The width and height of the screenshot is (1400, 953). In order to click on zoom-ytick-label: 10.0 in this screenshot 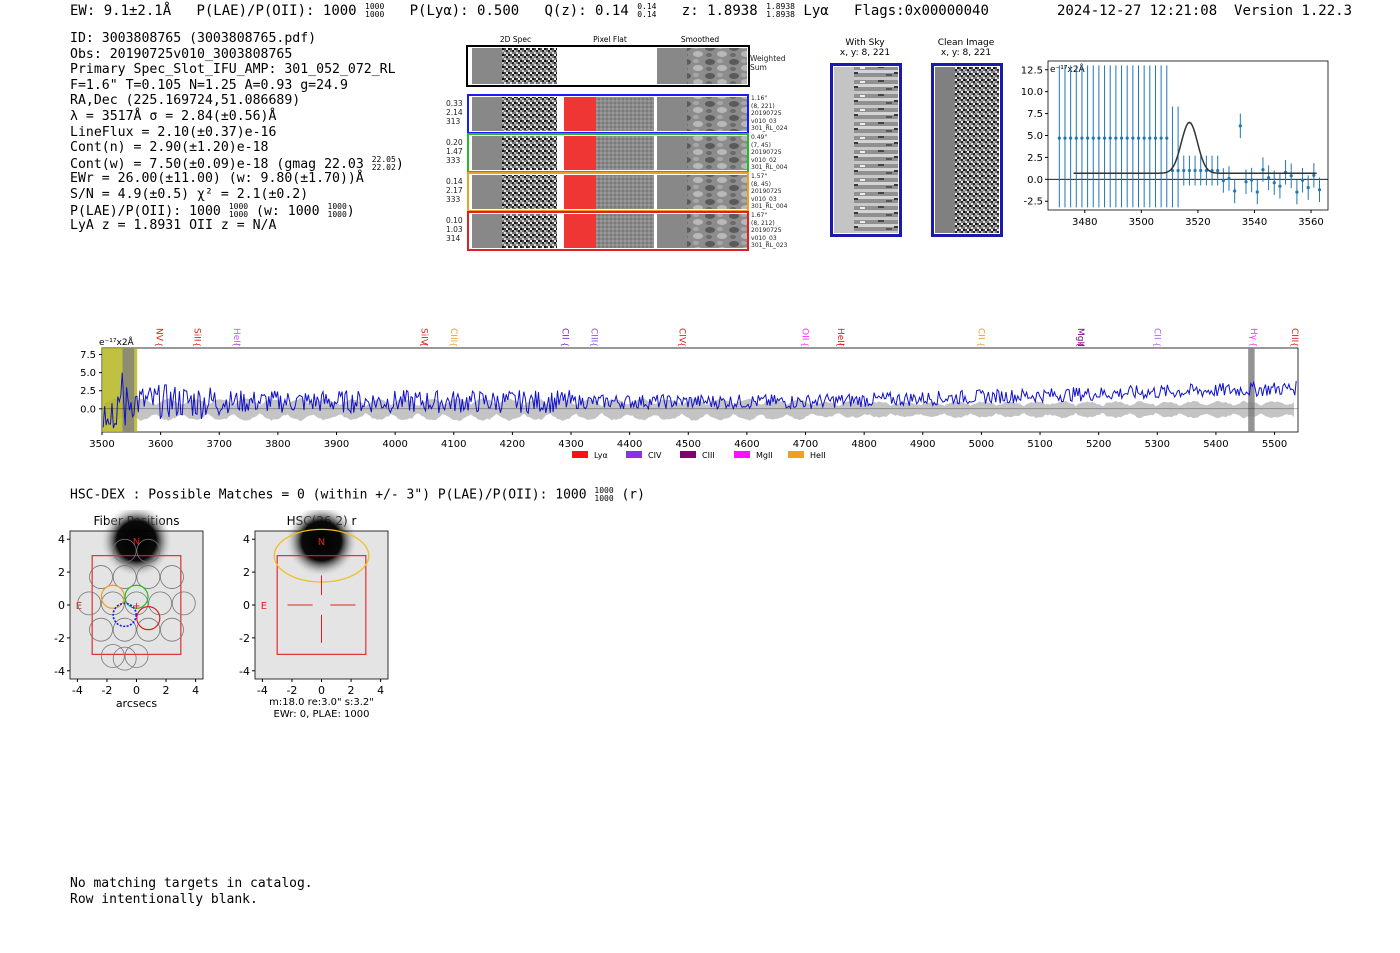, I will do `click(1032, 92)`.